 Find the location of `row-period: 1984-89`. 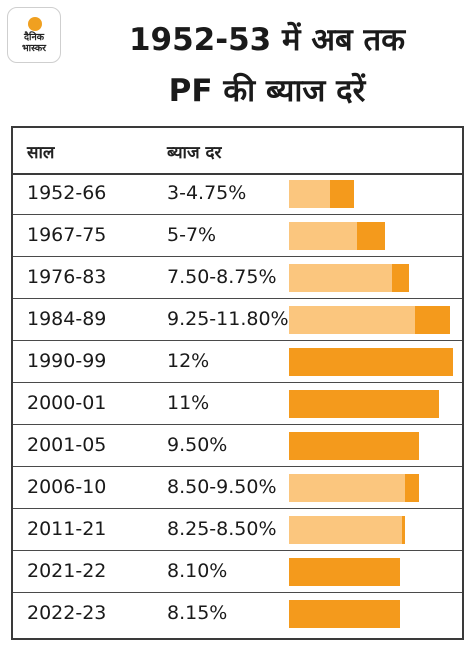

row-period: 1984-89 is located at coordinates (67, 319).